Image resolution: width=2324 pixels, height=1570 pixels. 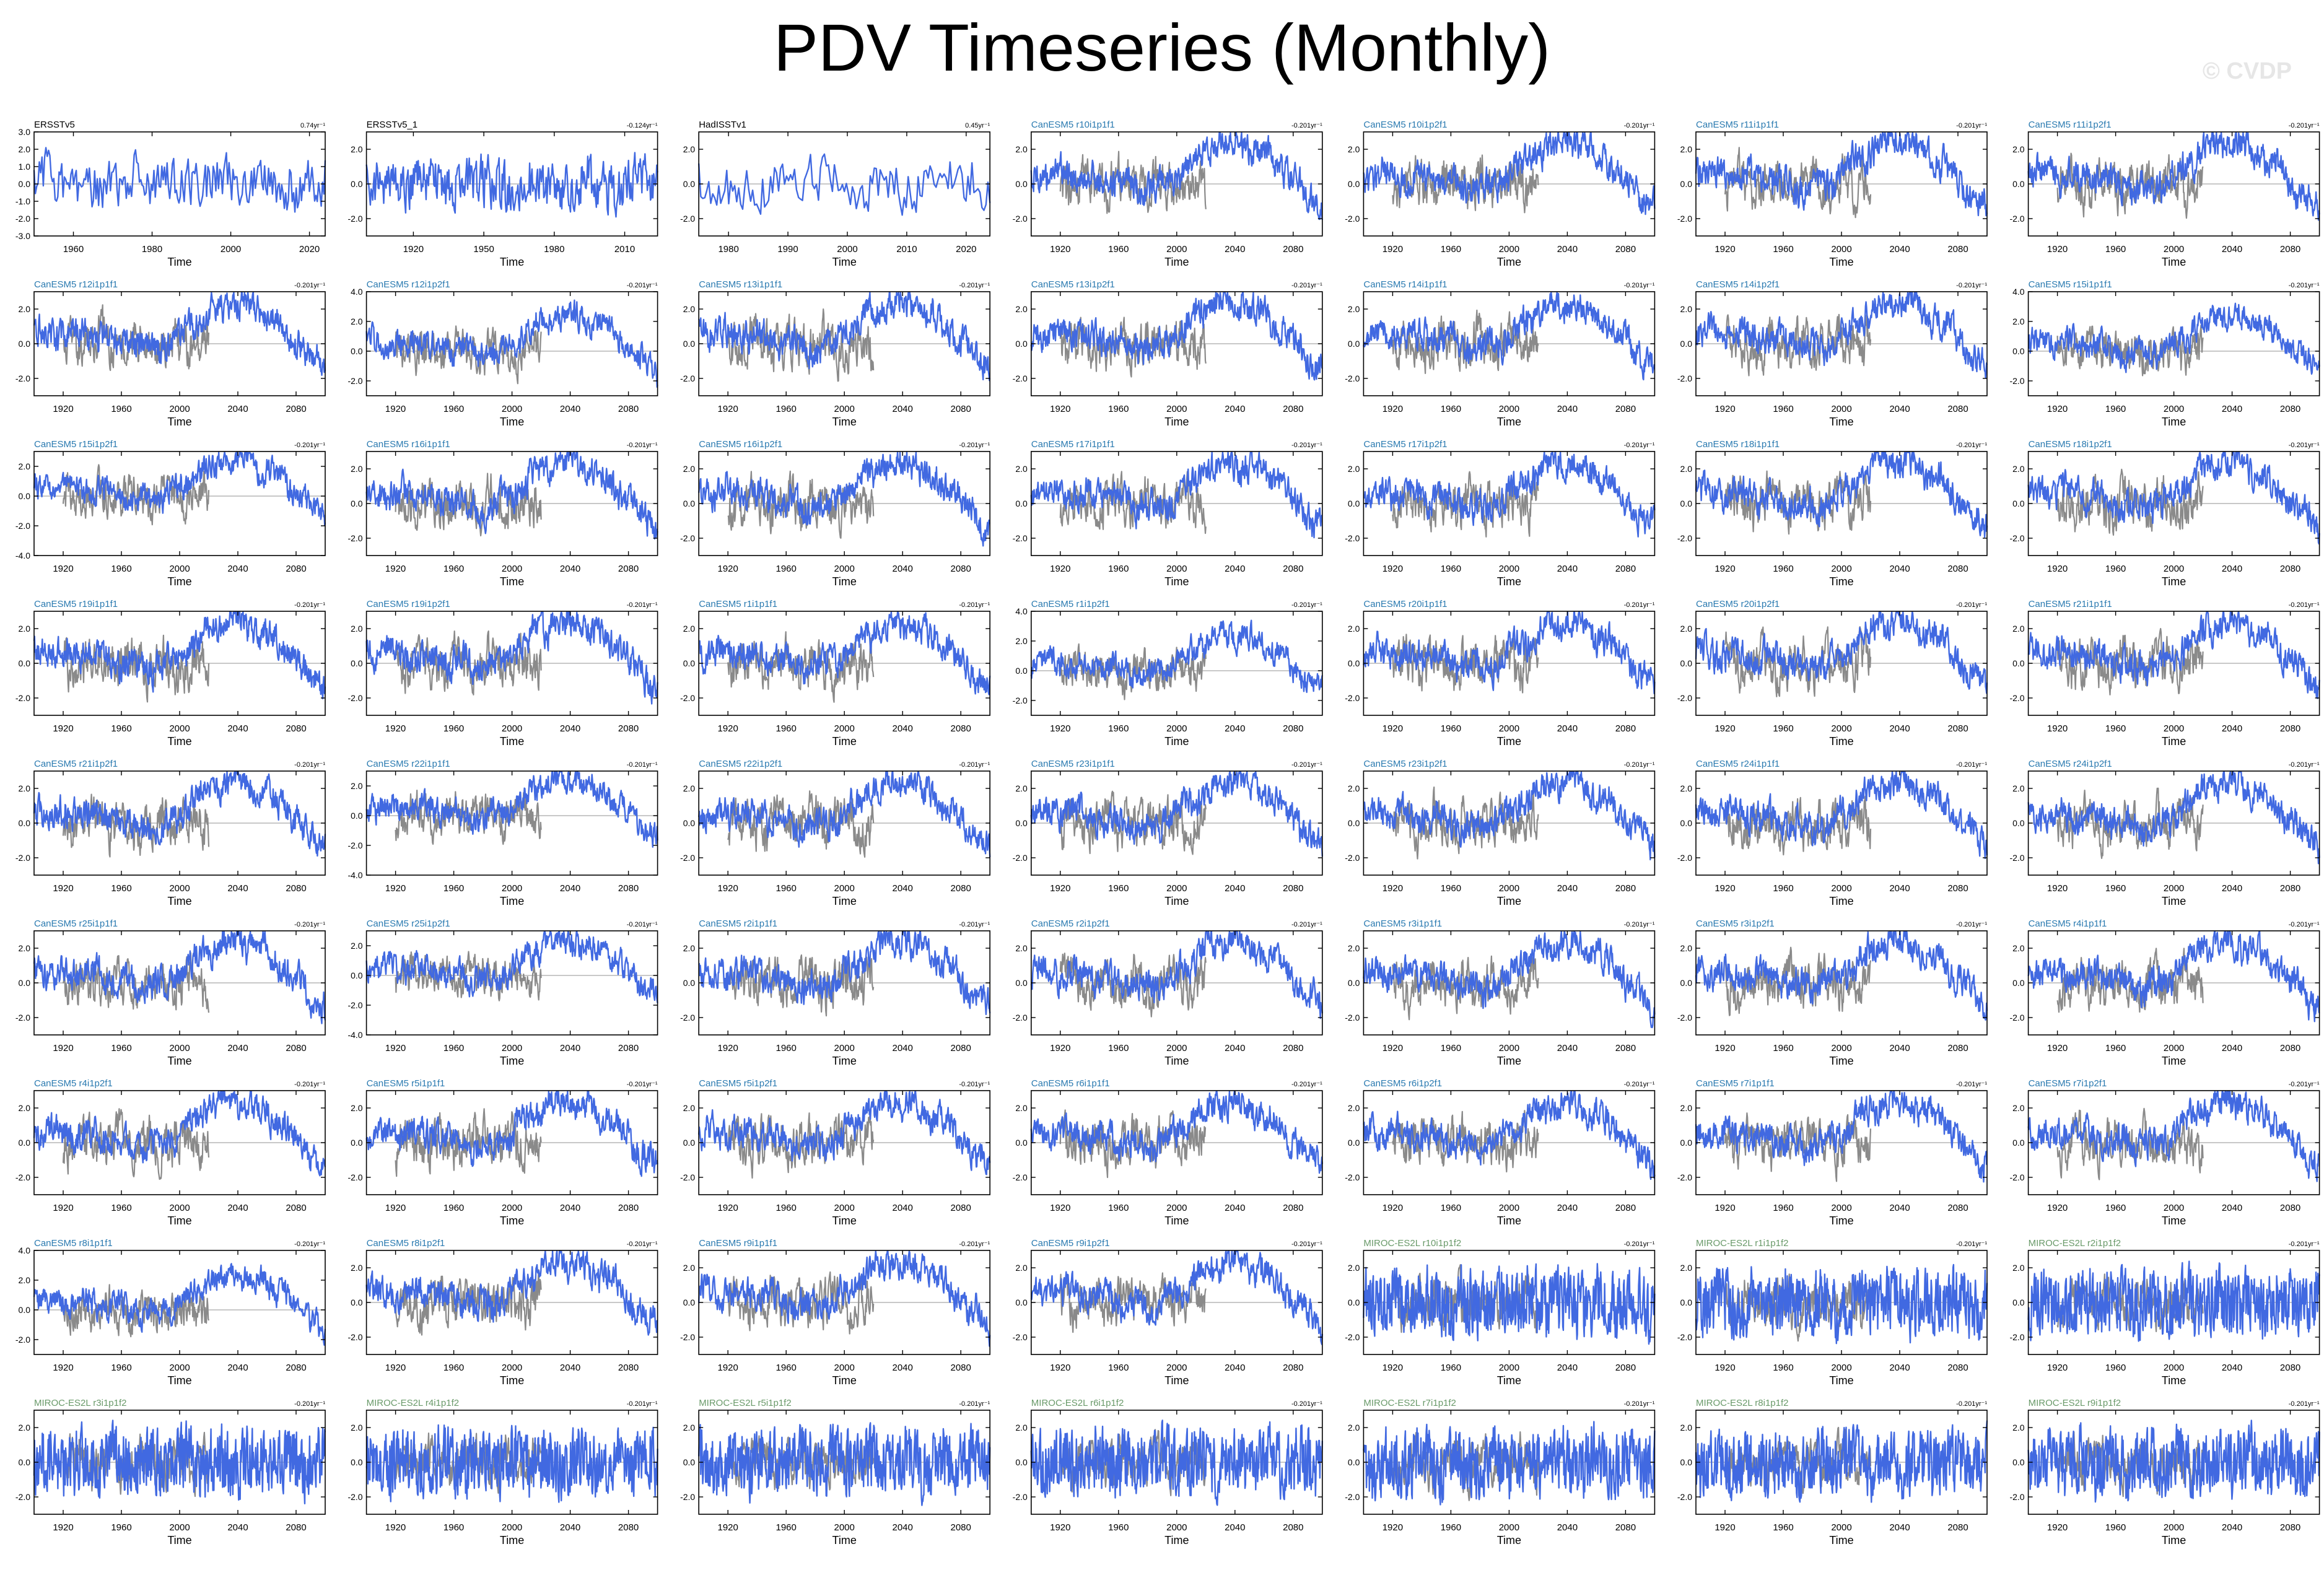 What do you see at coordinates (1073, 125) in the screenshot?
I see `panel-title: CanESM5 r10i1p1f1` at bounding box center [1073, 125].